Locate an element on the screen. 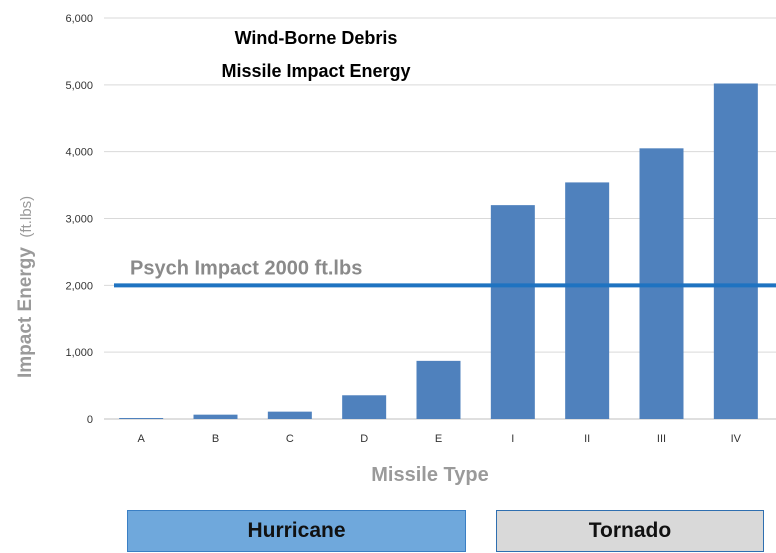  hurricane-group-label: Hurricane is located at coordinates (296, 531).